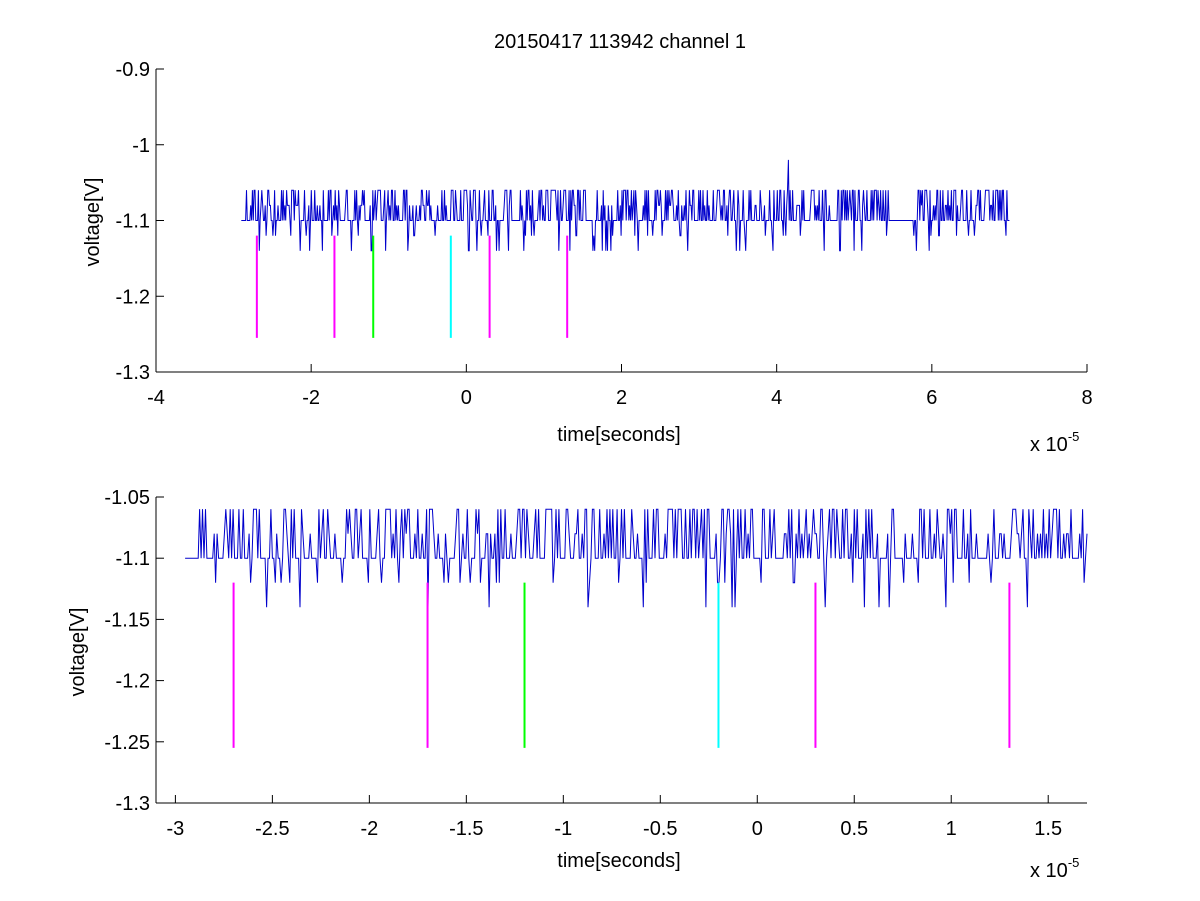  I want to click on x-tick-label: -2.5, so click(272, 829).